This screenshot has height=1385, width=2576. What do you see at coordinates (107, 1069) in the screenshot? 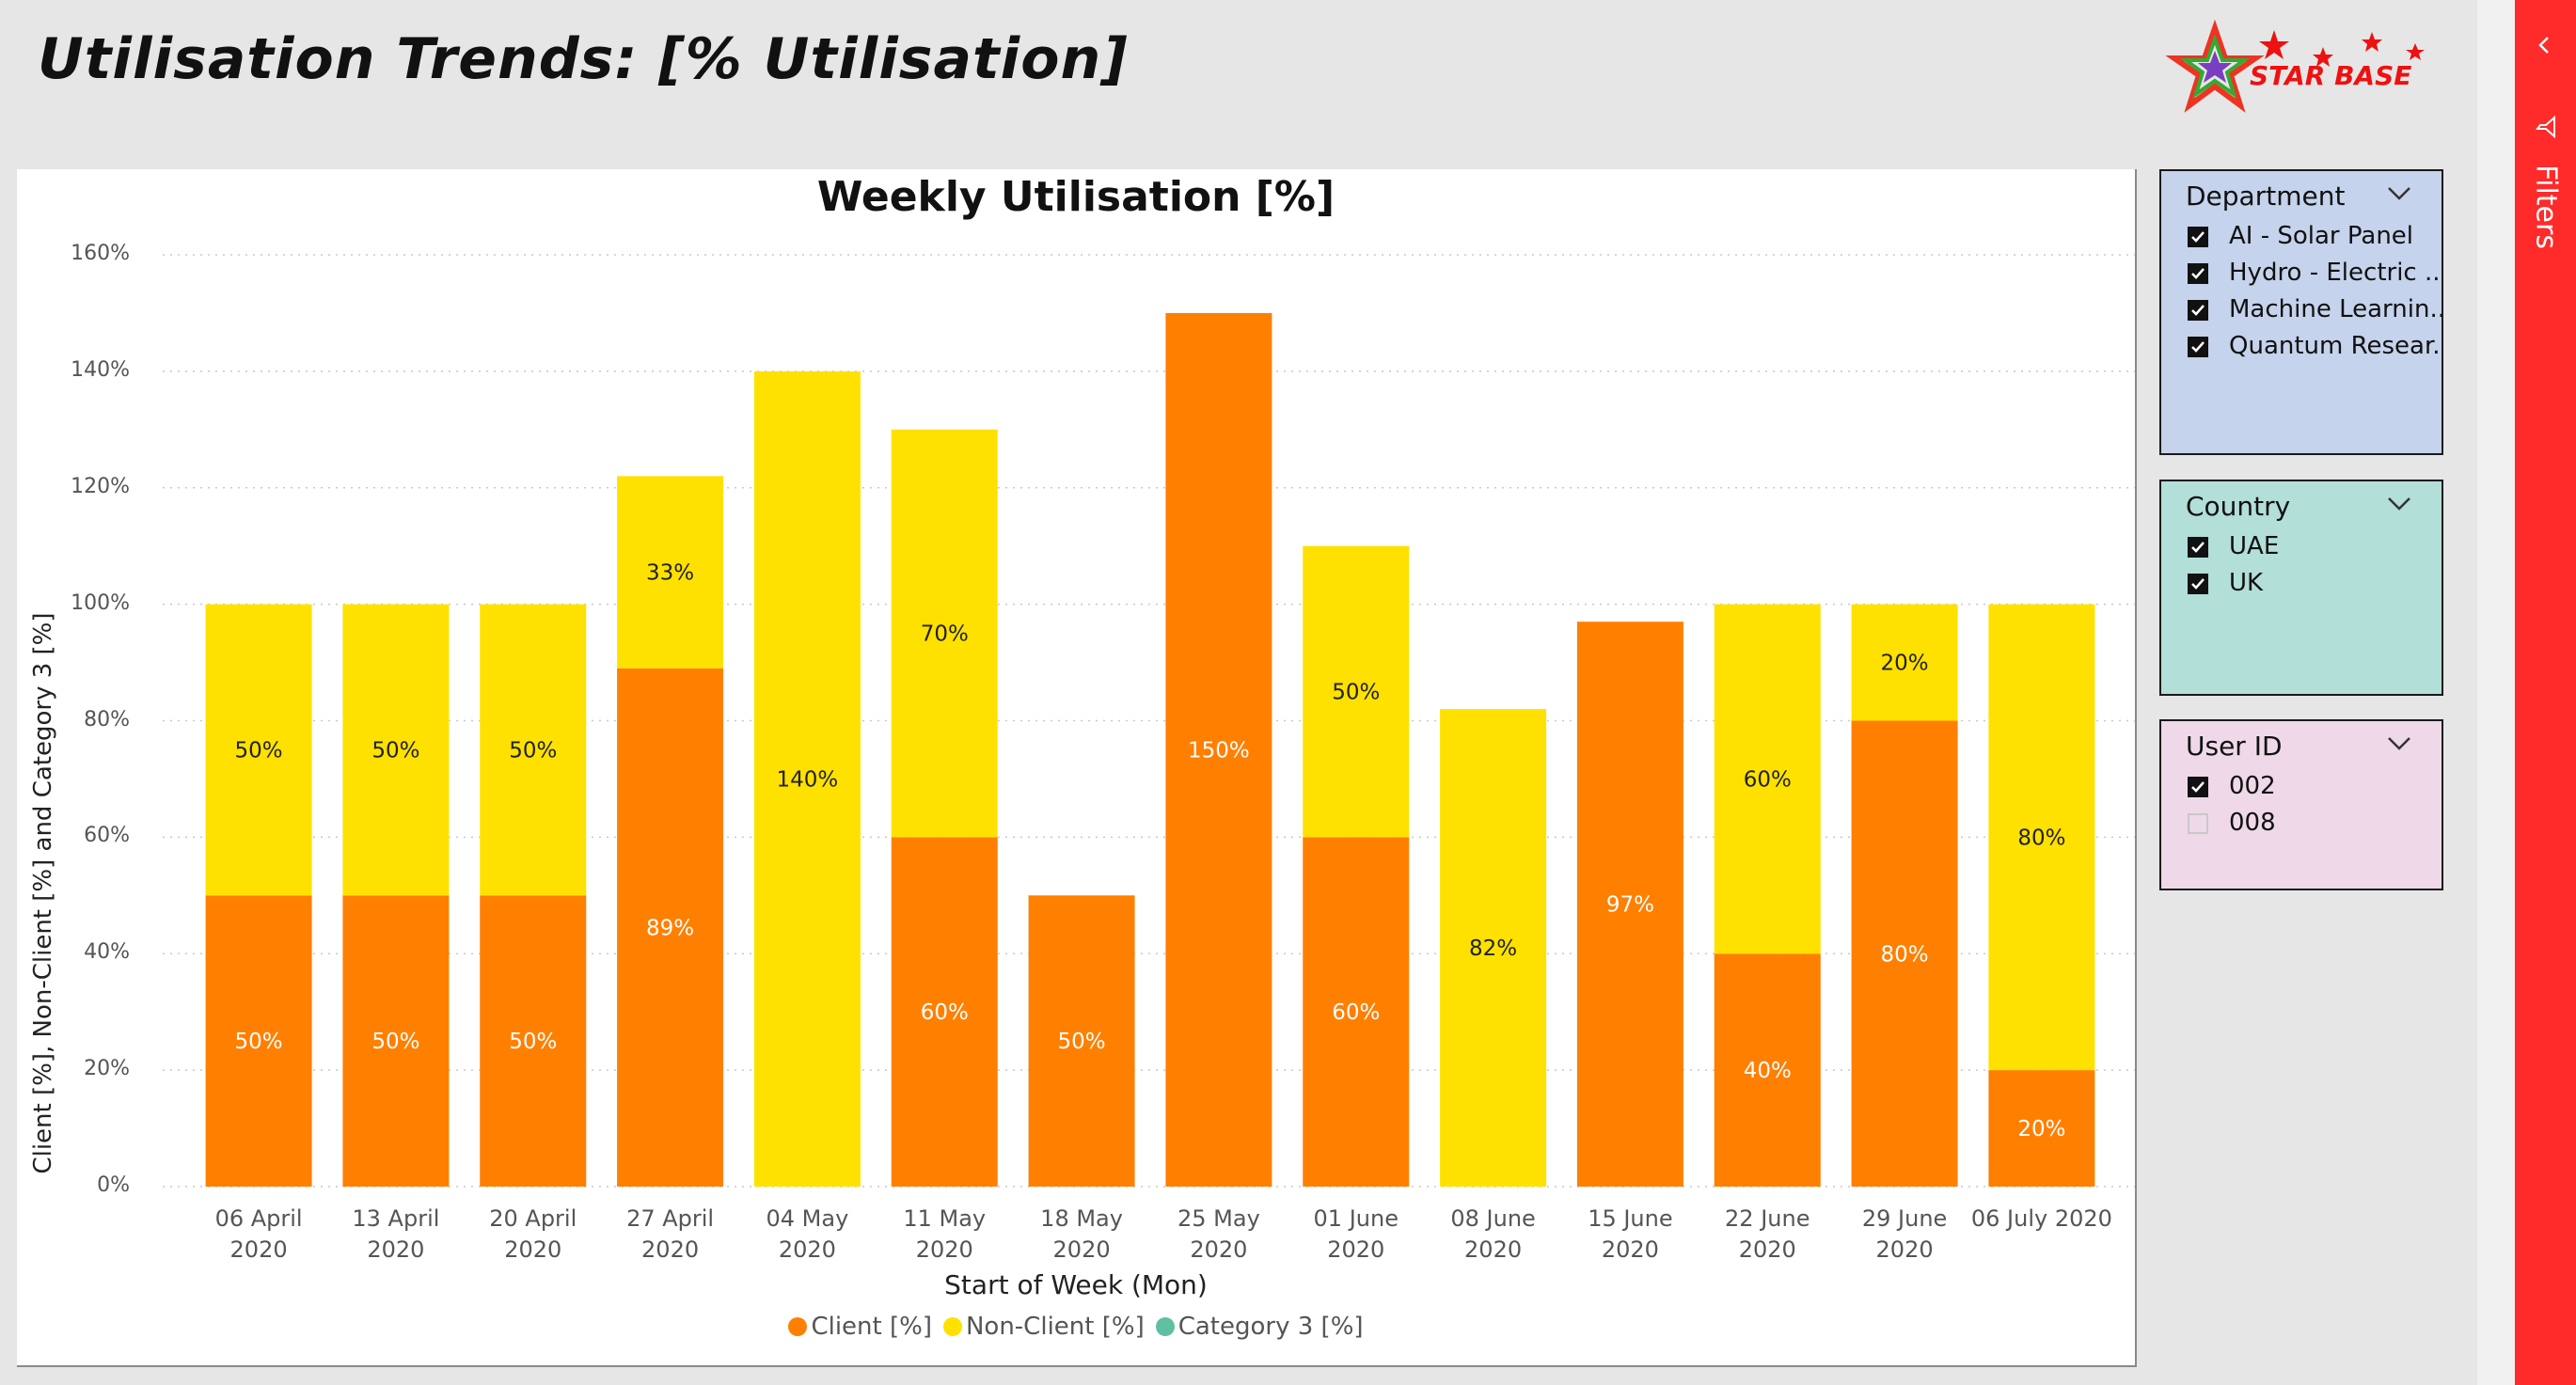
I see `y-tick-label: 20%` at bounding box center [107, 1069].